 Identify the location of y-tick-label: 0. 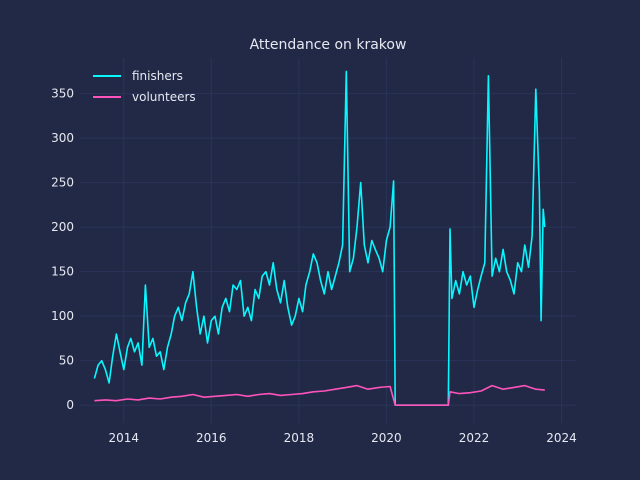
(70, 405).